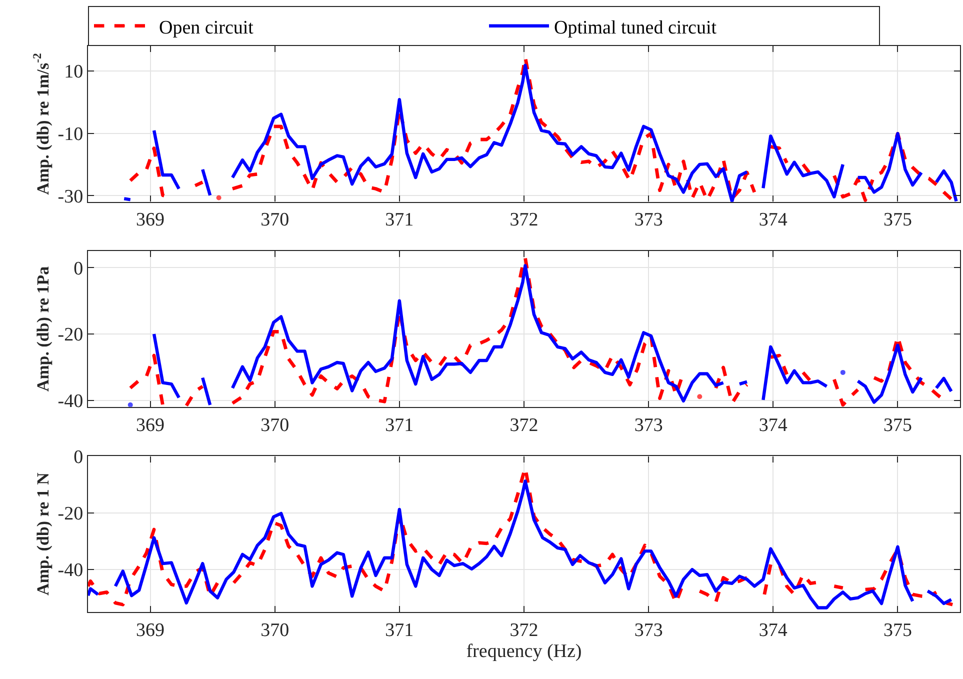 This screenshot has height=679, width=963. Describe the element at coordinates (74, 72) in the screenshot. I see `y-tick-label: 10` at that location.